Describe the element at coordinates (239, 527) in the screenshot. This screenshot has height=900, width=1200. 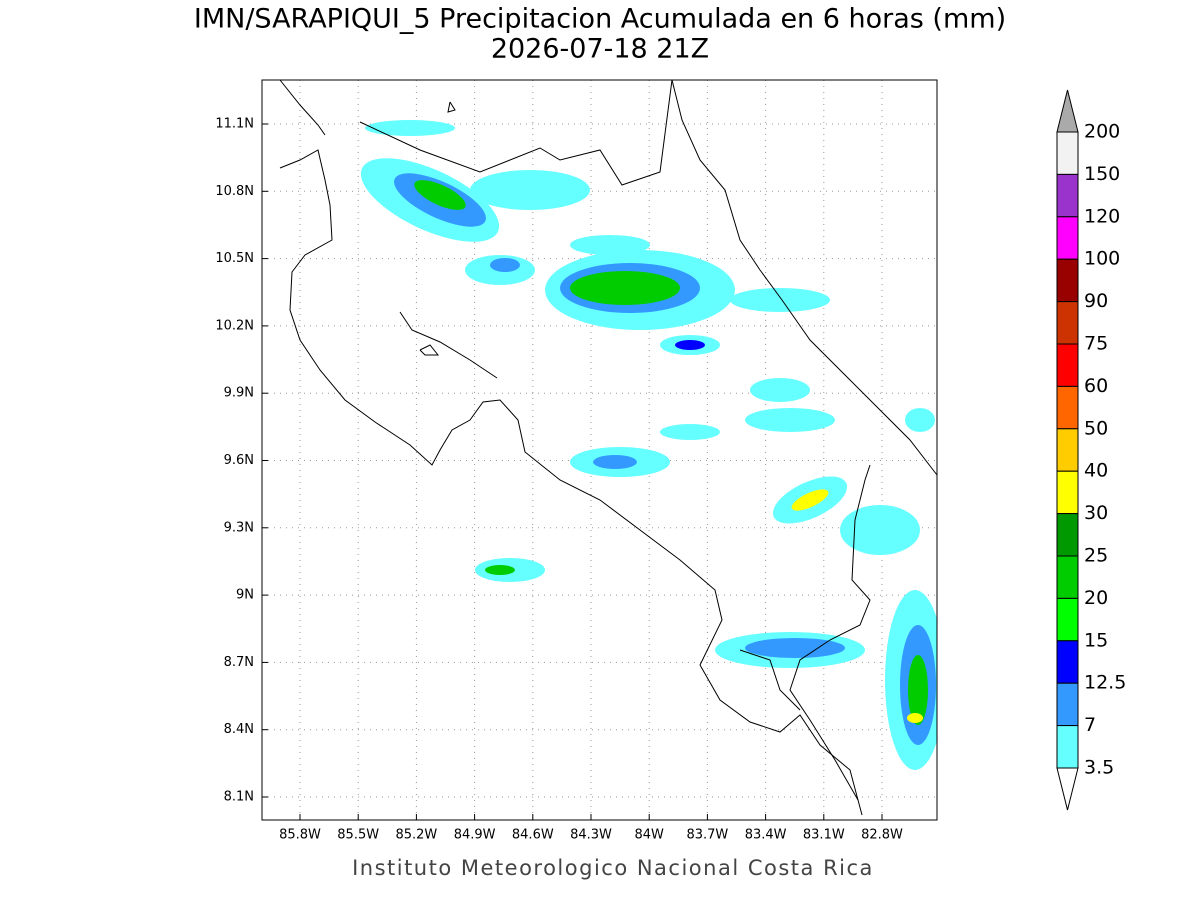
I see `y-tick-label: 9.3N` at that location.